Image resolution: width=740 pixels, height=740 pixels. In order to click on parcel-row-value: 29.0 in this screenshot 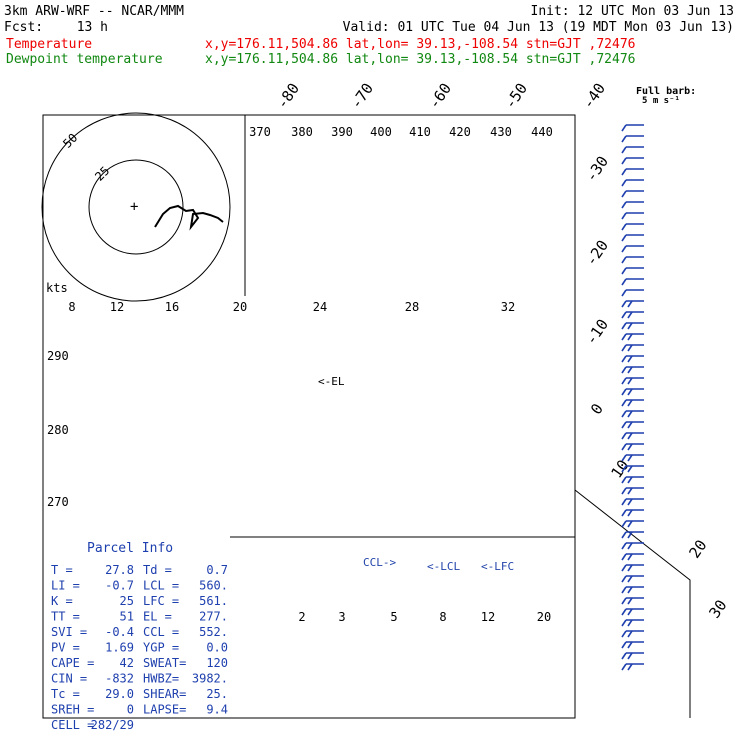, I will do `click(119, 694)`.